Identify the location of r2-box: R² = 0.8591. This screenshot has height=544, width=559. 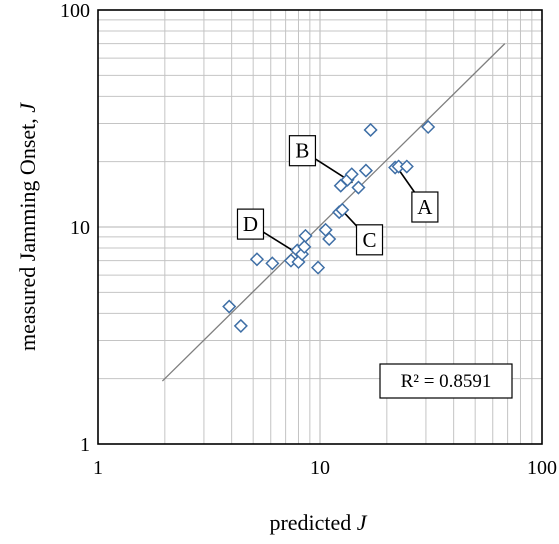
(446, 381).